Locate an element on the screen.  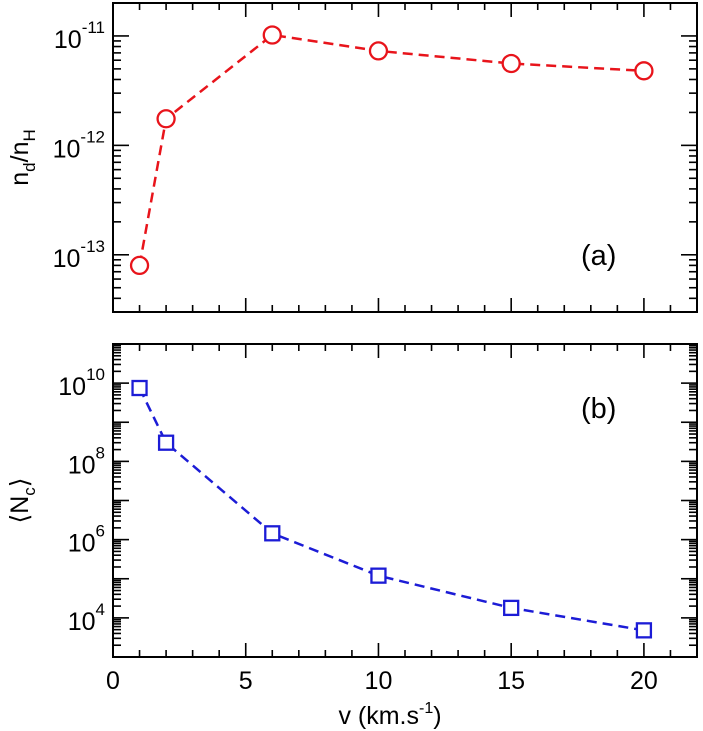
x-tick-label: 10 is located at coordinates (379, 681).